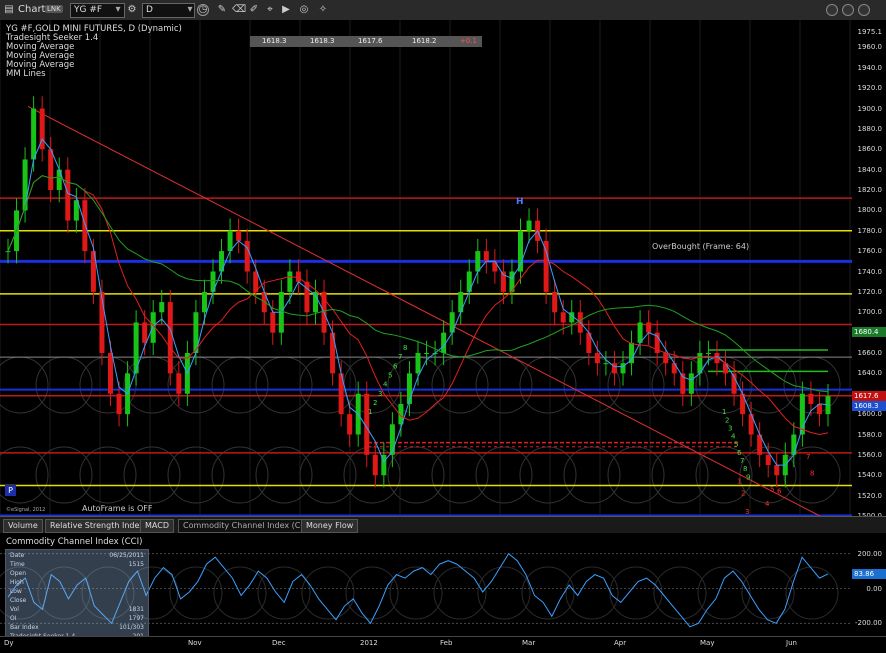 The image size is (886, 653). I want to click on price-tick-label: 1520.0, so click(870, 495).